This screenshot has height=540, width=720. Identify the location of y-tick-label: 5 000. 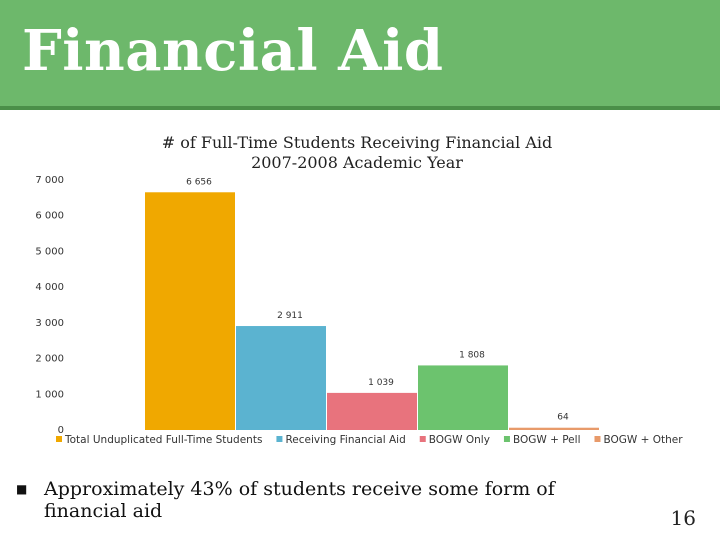
(49, 251).